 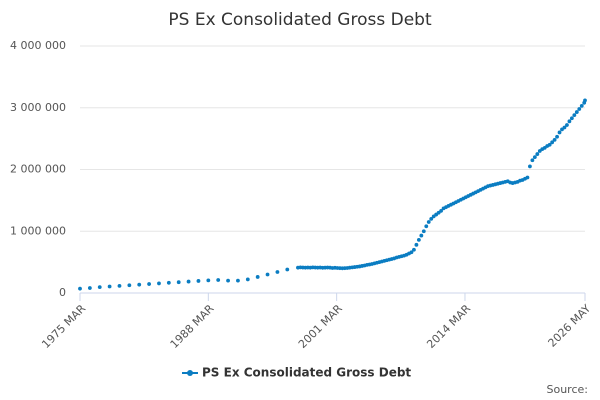 I want to click on y-tick-label: 3 000 000, so click(x=38, y=107).